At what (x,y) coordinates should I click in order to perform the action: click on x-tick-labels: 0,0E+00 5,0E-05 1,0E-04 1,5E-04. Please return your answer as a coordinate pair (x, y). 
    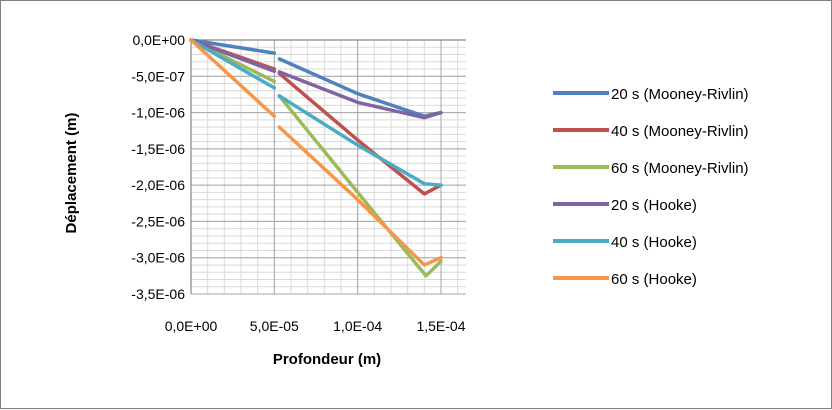
    Looking at the image, I should click on (315, 326).